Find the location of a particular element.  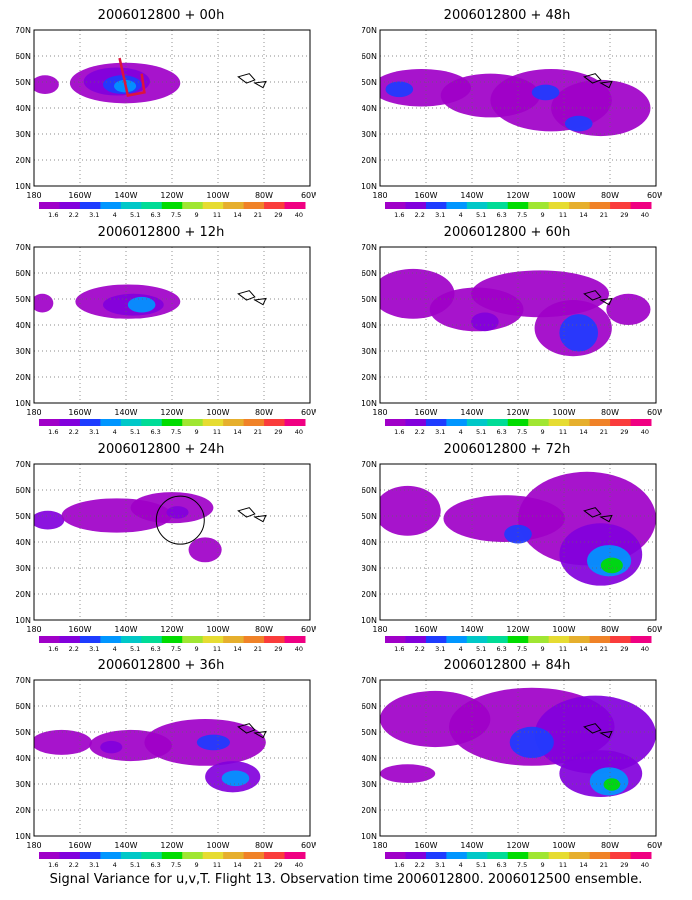

lat-label: 30N is located at coordinates (369, 134).